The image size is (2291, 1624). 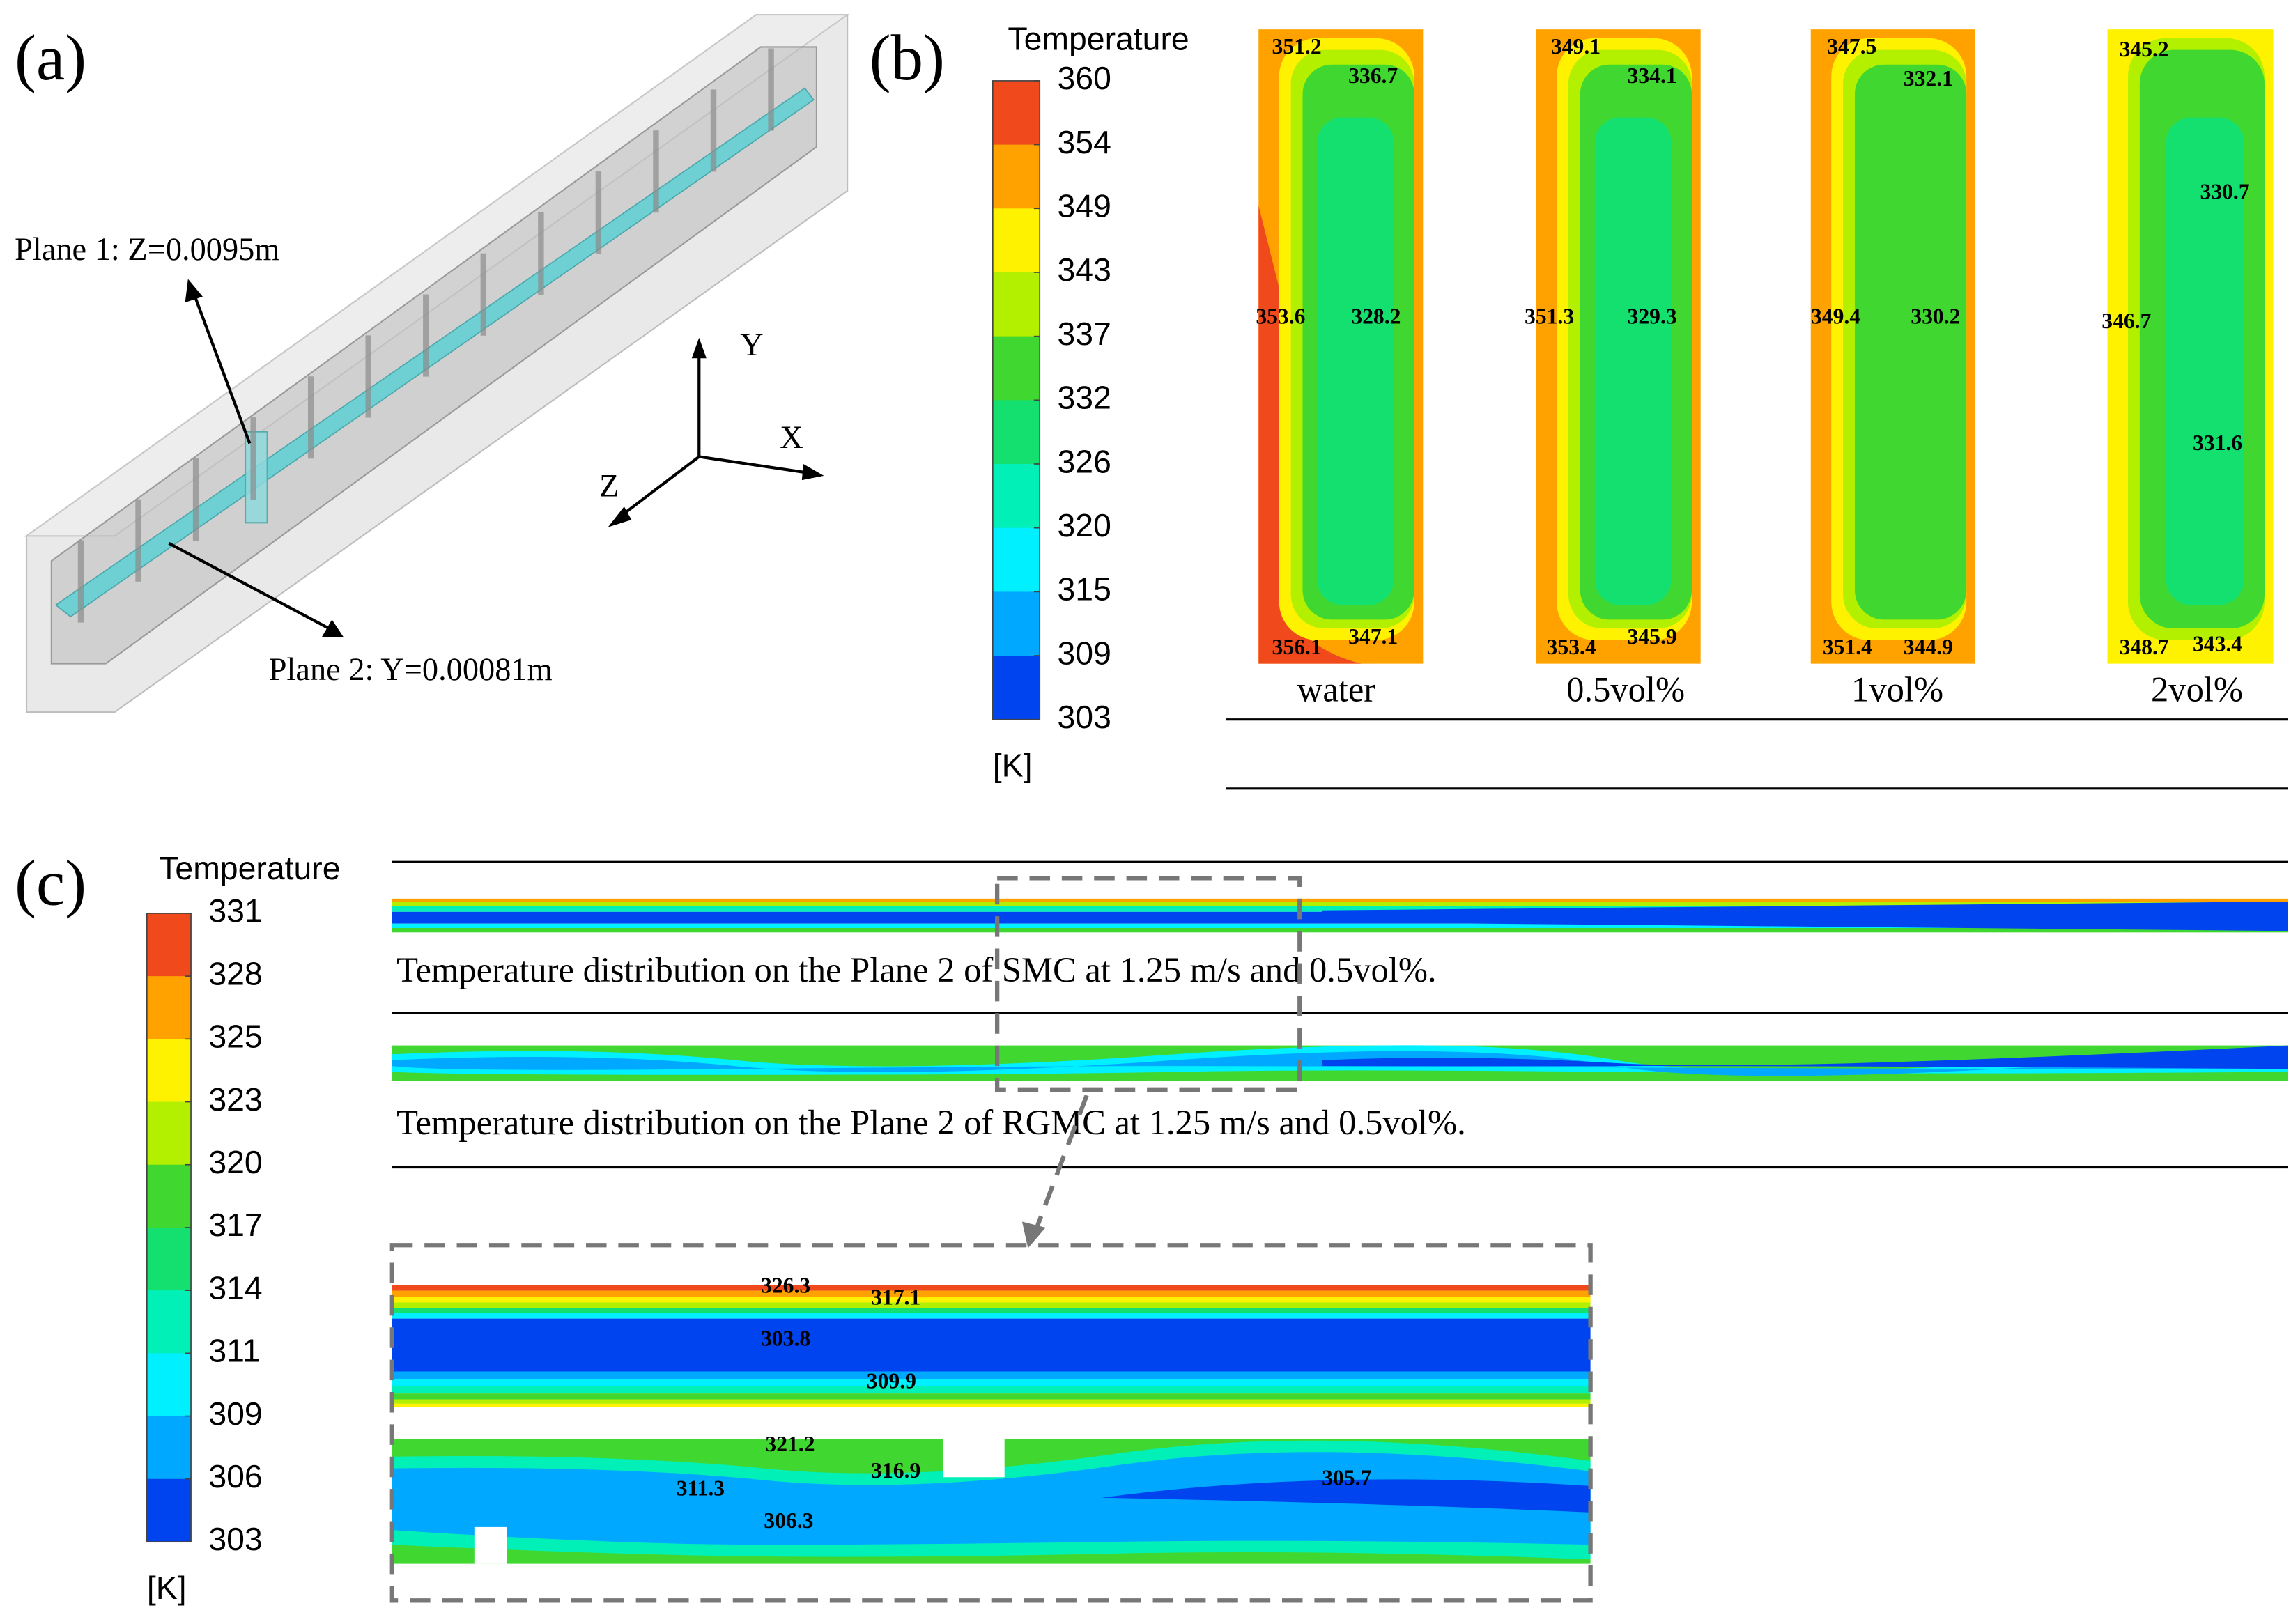 What do you see at coordinates (895, 1297) in the screenshot?
I see `contour-label: 317.1` at bounding box center [895, 1297].